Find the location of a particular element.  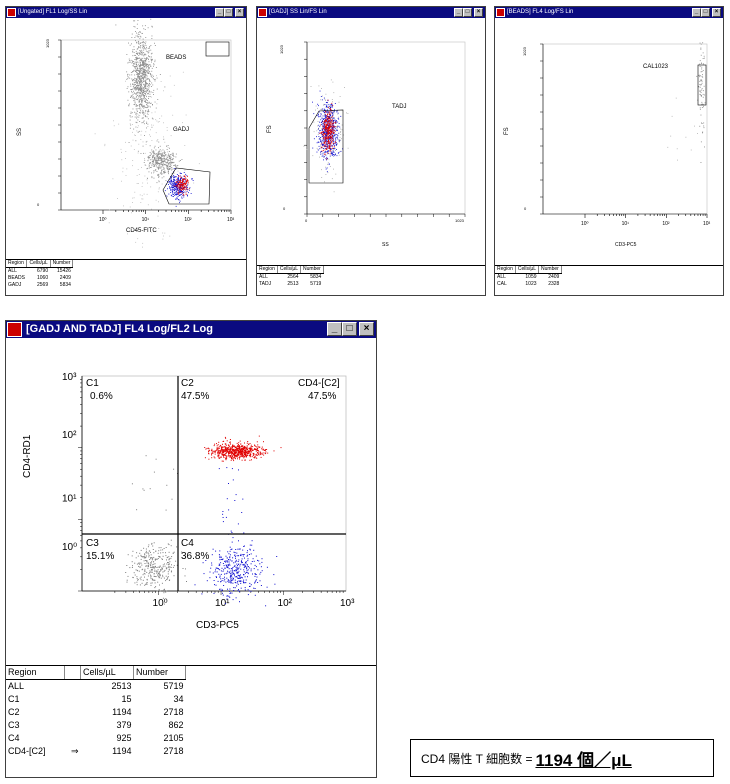

table-cell: GADJ is located at coordinates (15, 285).